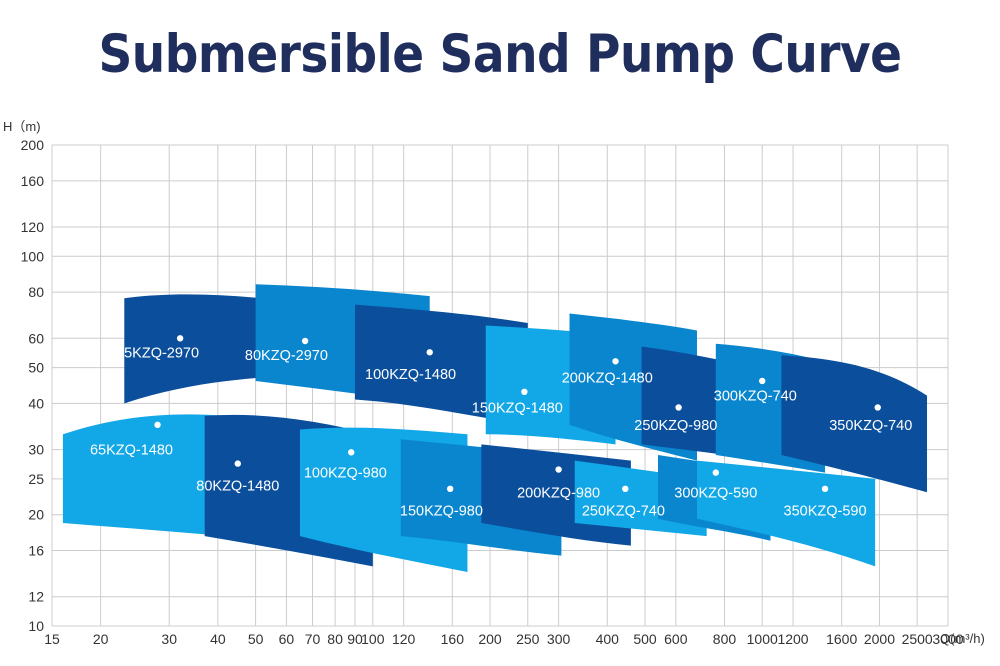 The height and width of the screenshot is (666, 1000). Describe the element at coordinates (490, 639) in the screenshot. I see `x-tick-label: 200` at that location.